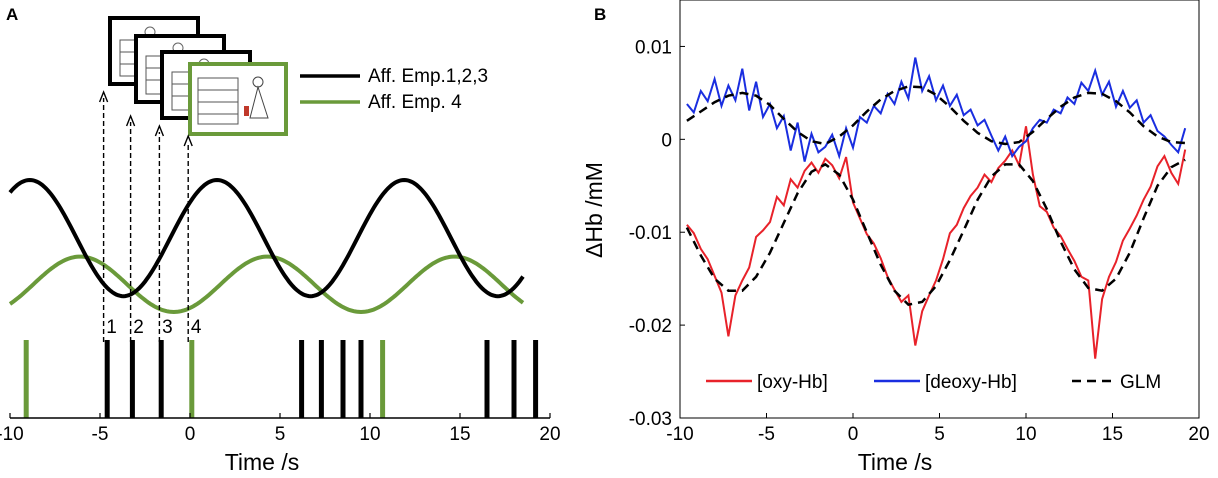 Image resolution: width=1218 pixels, height=478 pixels. What do you see at coordinates (653, 47) in the screenshot?
I see `y-tick-label-0: 0.01` at bounding box center [653, 47].